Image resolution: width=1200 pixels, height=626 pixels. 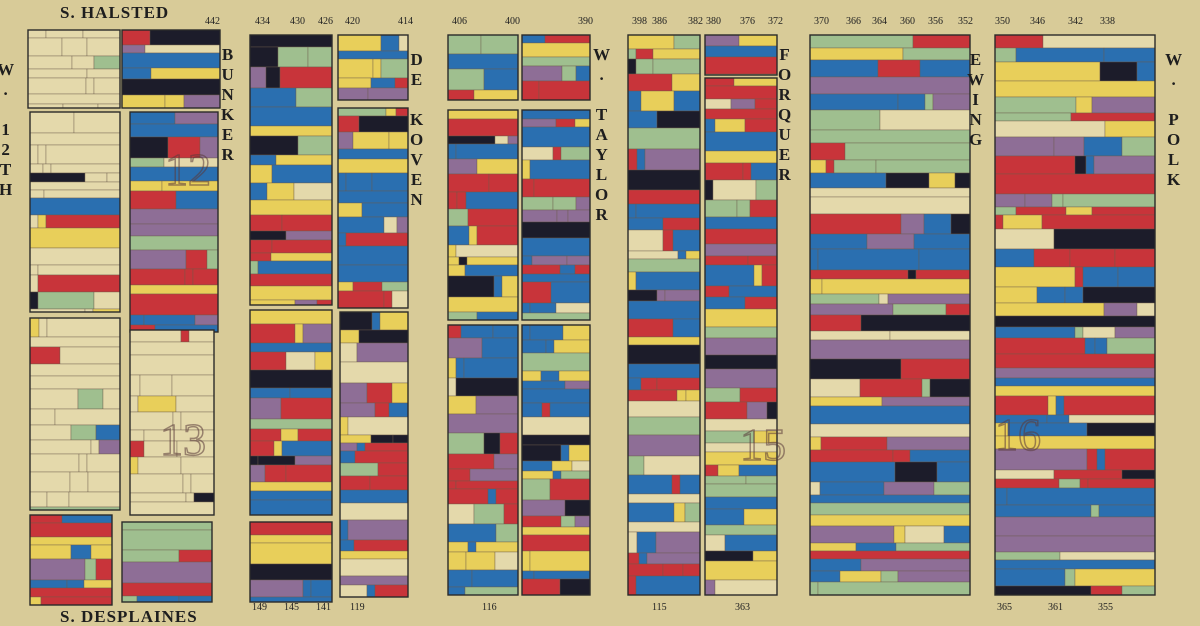 I want to click on block-outline, so click(x=71, y=560).